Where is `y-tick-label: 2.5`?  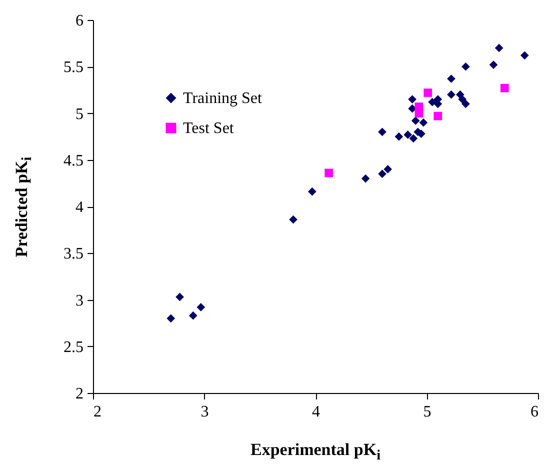
y-tick-label: 2.5 is located at coordinates (74, 347).